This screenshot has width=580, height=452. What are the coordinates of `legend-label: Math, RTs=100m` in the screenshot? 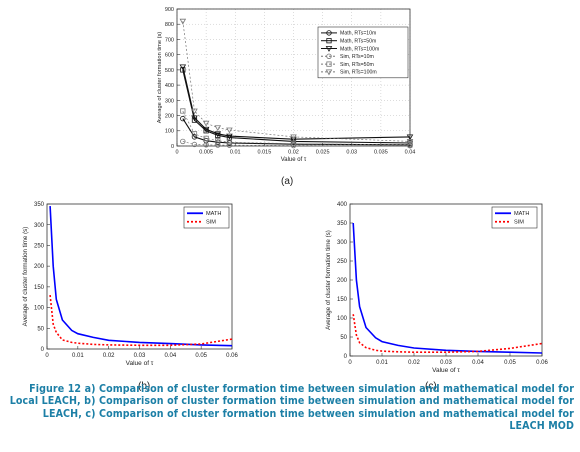 It's located at (359, 49).